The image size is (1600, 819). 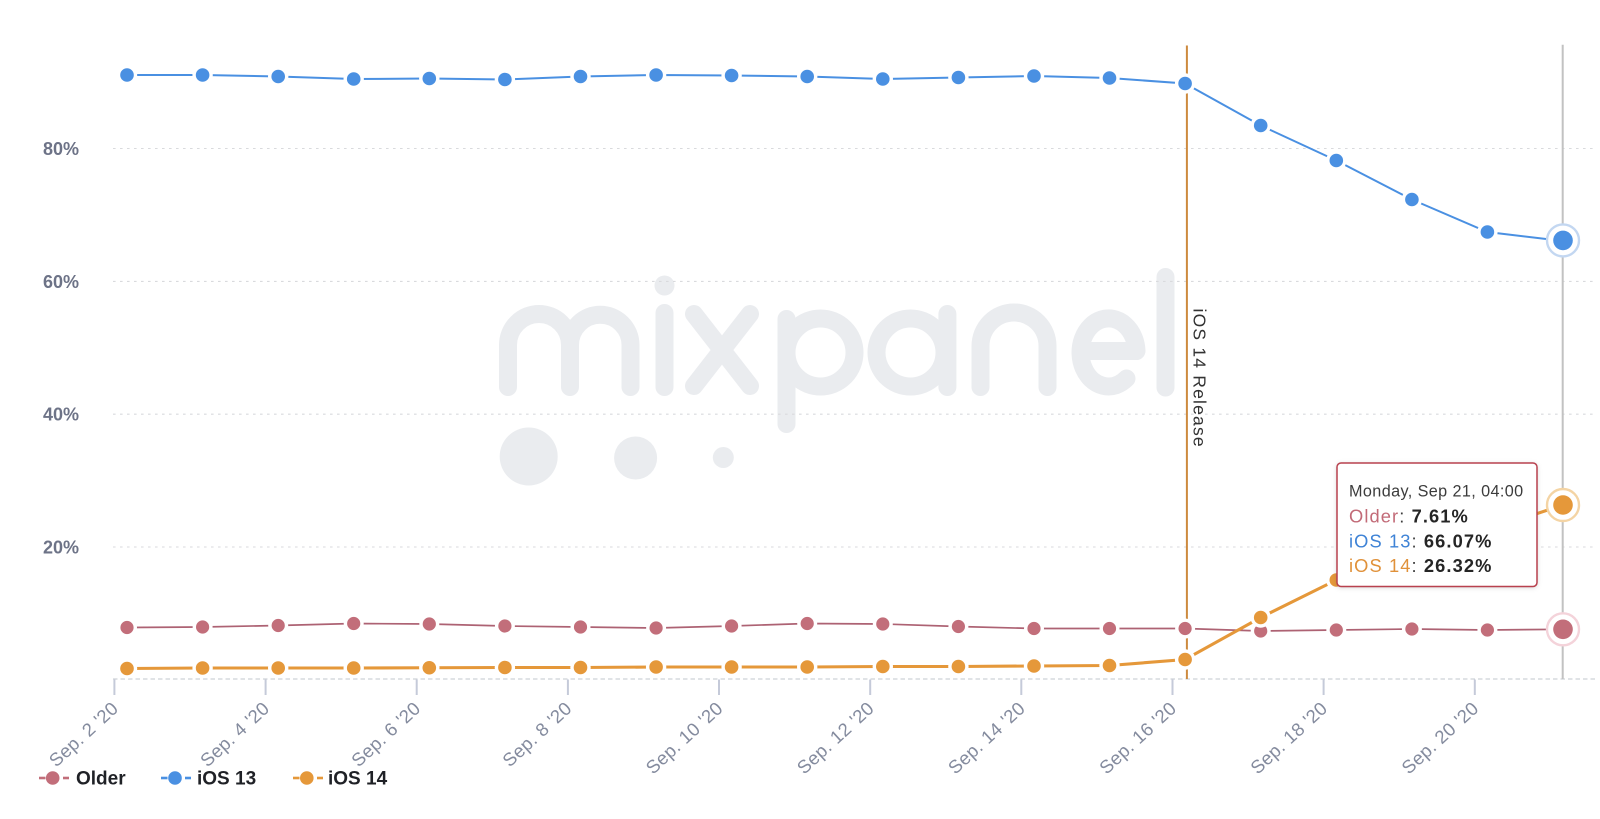 I want to click on svg-text: Older, so click(x=101, y=779).